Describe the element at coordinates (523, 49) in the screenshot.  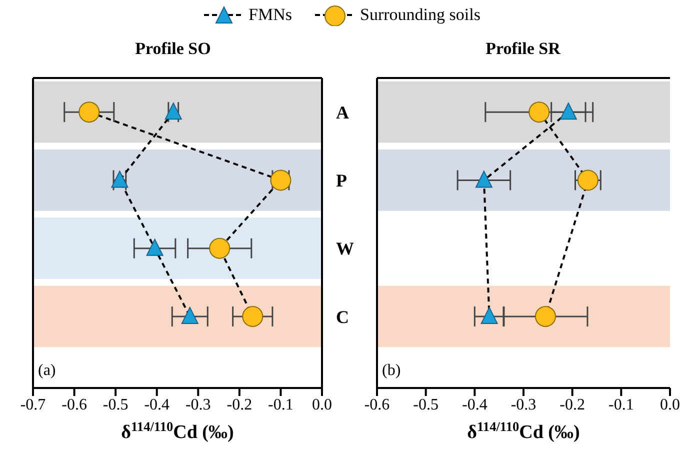
I see `chart-title: Profile SR` at that location.